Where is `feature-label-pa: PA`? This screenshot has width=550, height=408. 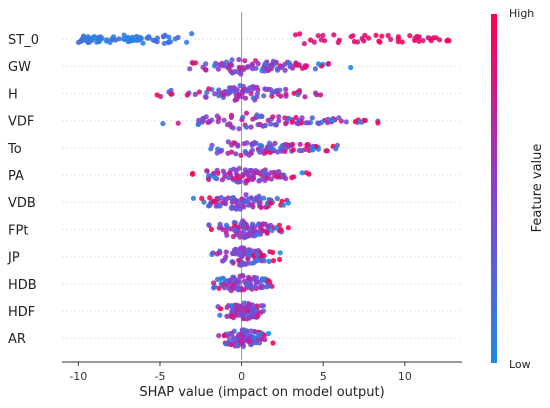 feature-label-pa: PA is located at coordinates (16, 176).